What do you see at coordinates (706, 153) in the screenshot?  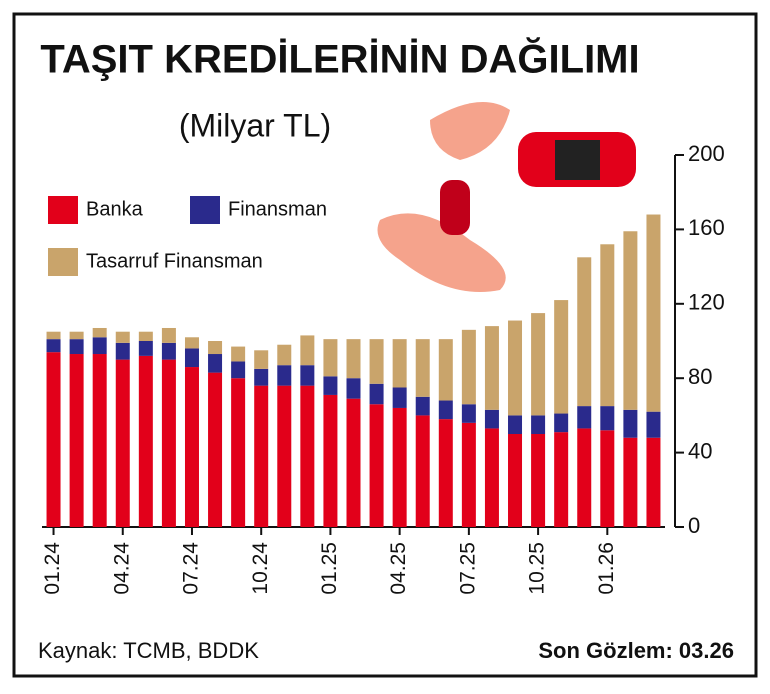 I see `y-tick-label: 200` at bounding box center [706, 153].